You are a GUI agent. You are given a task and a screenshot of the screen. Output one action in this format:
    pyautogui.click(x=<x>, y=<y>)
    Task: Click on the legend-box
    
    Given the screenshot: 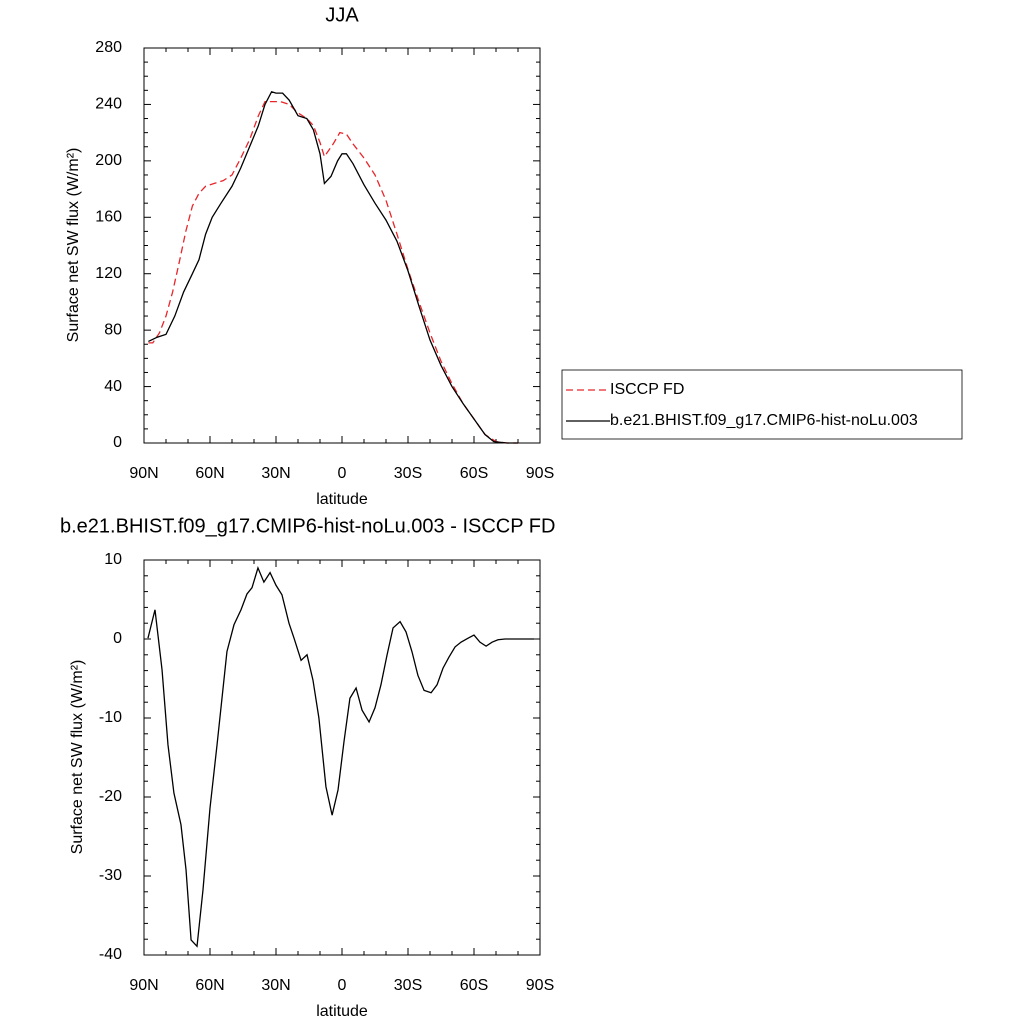 What is the action you would take?
    pyautogui.click(x=762, y=404)
    